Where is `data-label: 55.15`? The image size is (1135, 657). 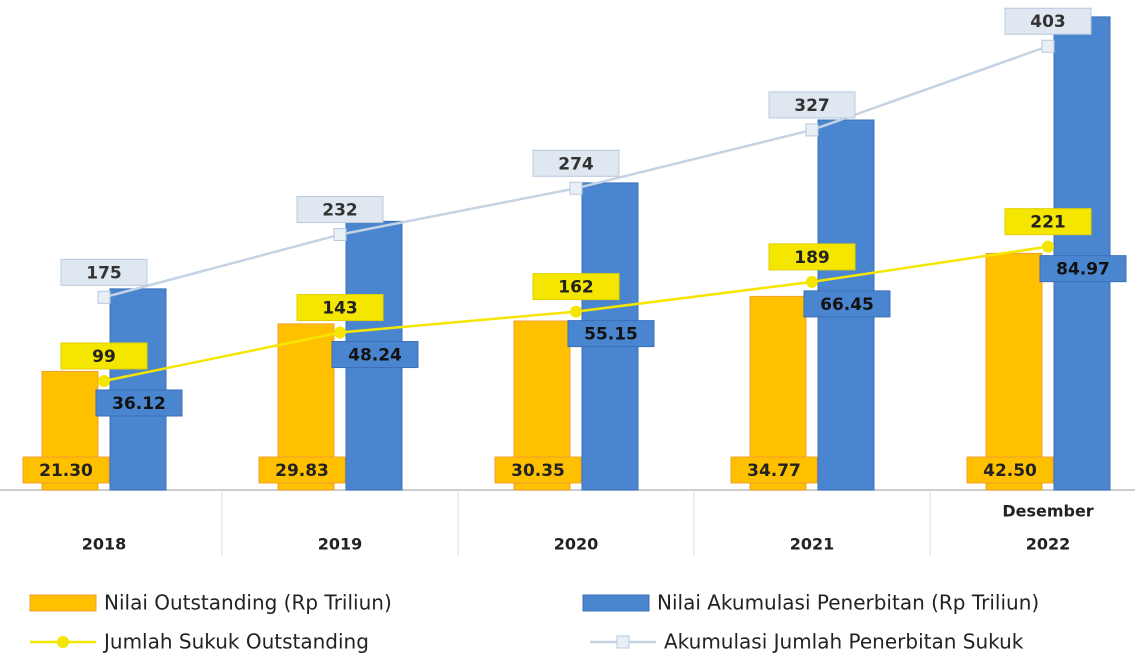
data-label: 55.15 is located at coordinates (611, 335).